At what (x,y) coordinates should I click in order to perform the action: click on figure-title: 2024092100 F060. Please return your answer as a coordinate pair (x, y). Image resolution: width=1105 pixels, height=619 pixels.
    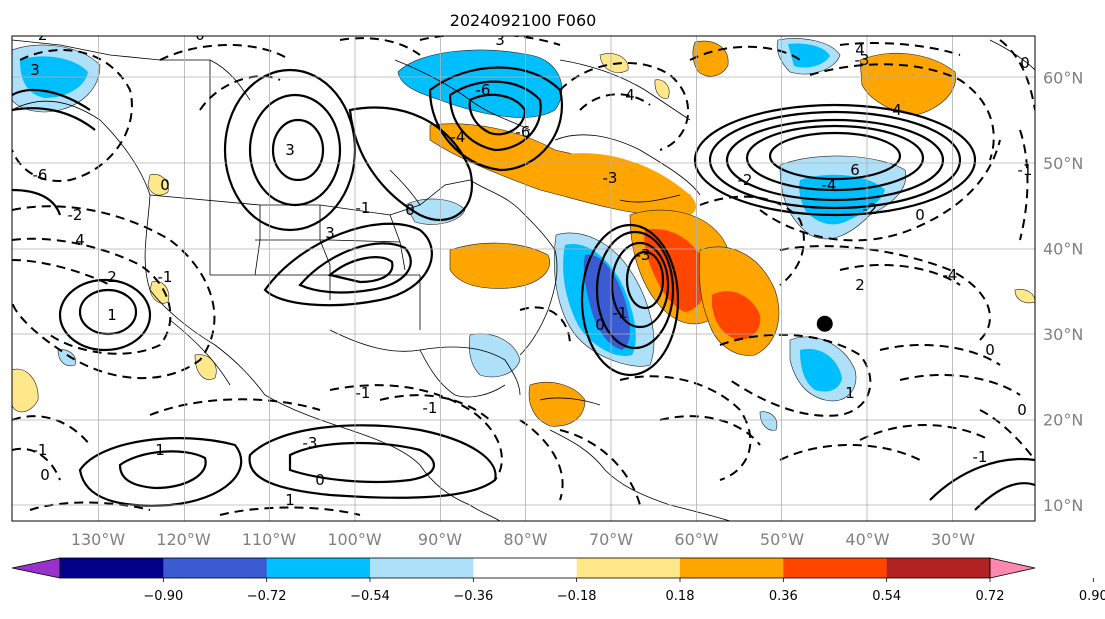
    Looking at the image, I should click on (523, 20).